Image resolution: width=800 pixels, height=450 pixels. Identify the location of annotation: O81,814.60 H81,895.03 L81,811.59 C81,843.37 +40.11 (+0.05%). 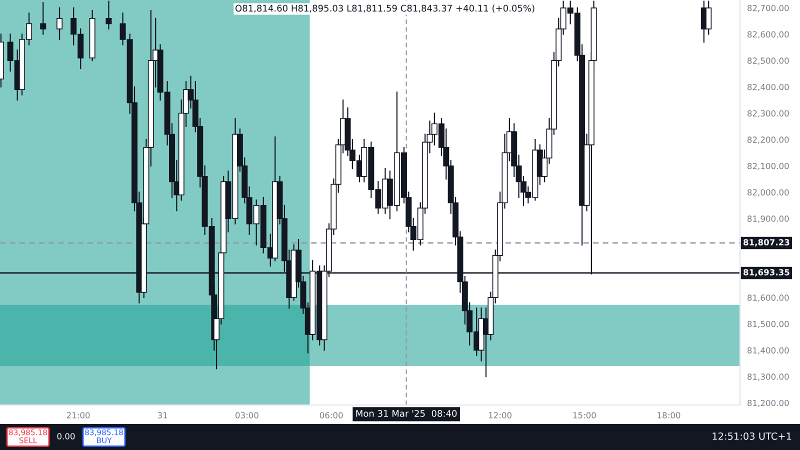
(385, 8).